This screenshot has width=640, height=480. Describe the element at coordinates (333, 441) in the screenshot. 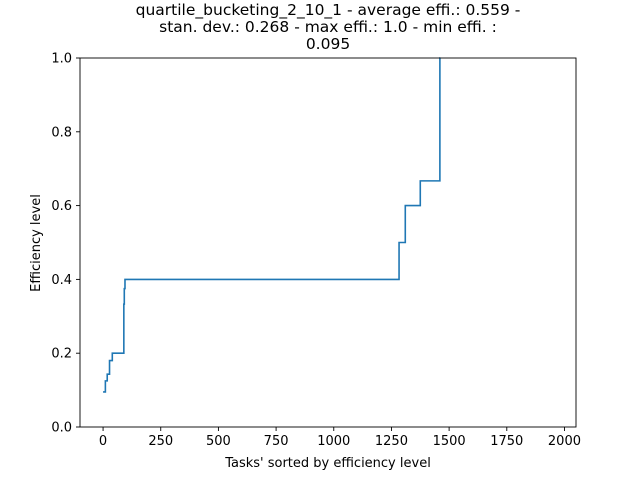

I see `x-tick-label: 1000` at that location.